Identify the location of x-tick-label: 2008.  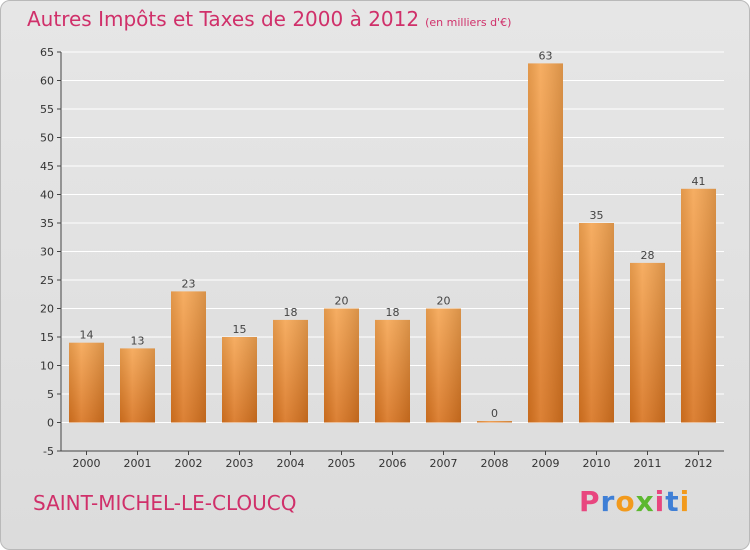
(495, 463).